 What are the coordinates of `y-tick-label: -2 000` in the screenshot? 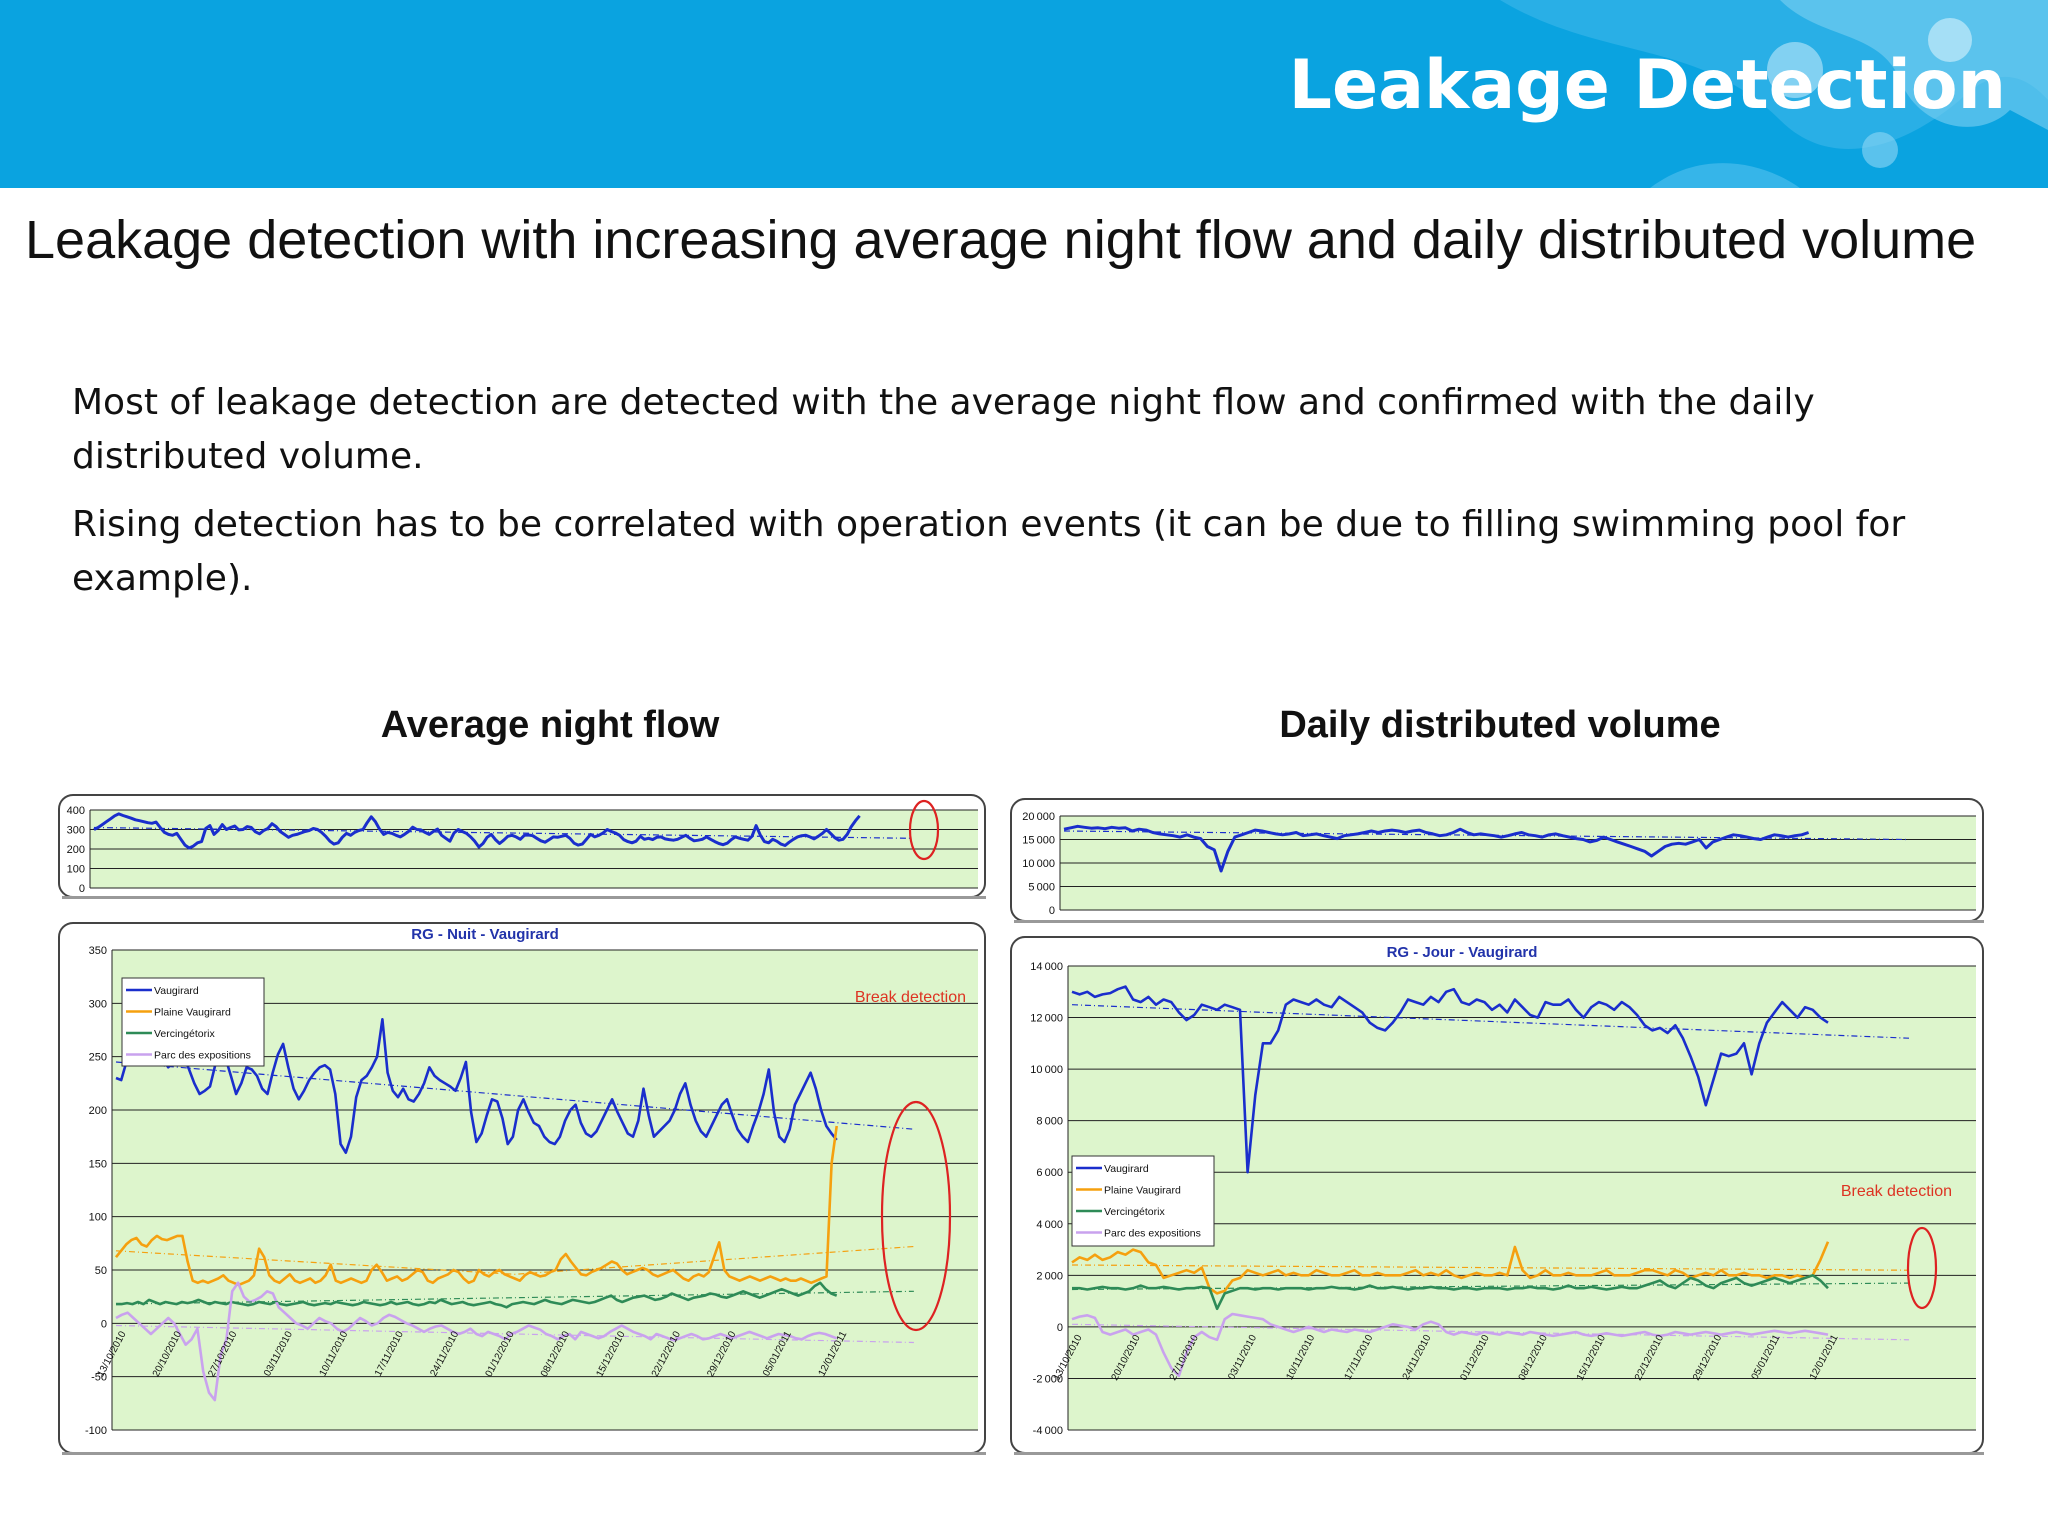 It's located at (1048, 1379).